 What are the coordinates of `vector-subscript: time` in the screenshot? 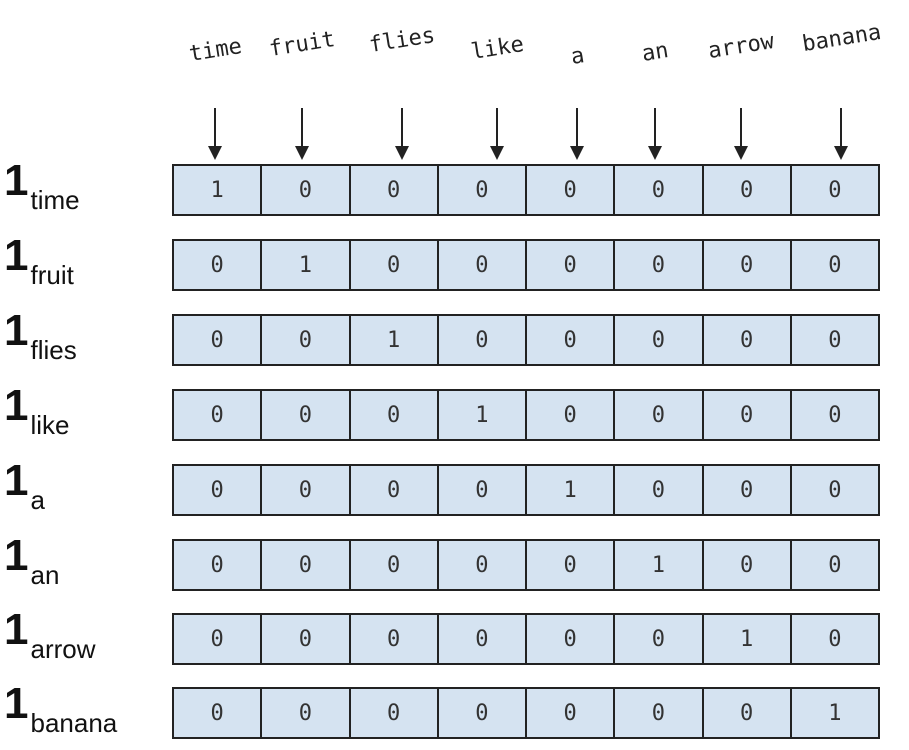 It's located at (55, 200).